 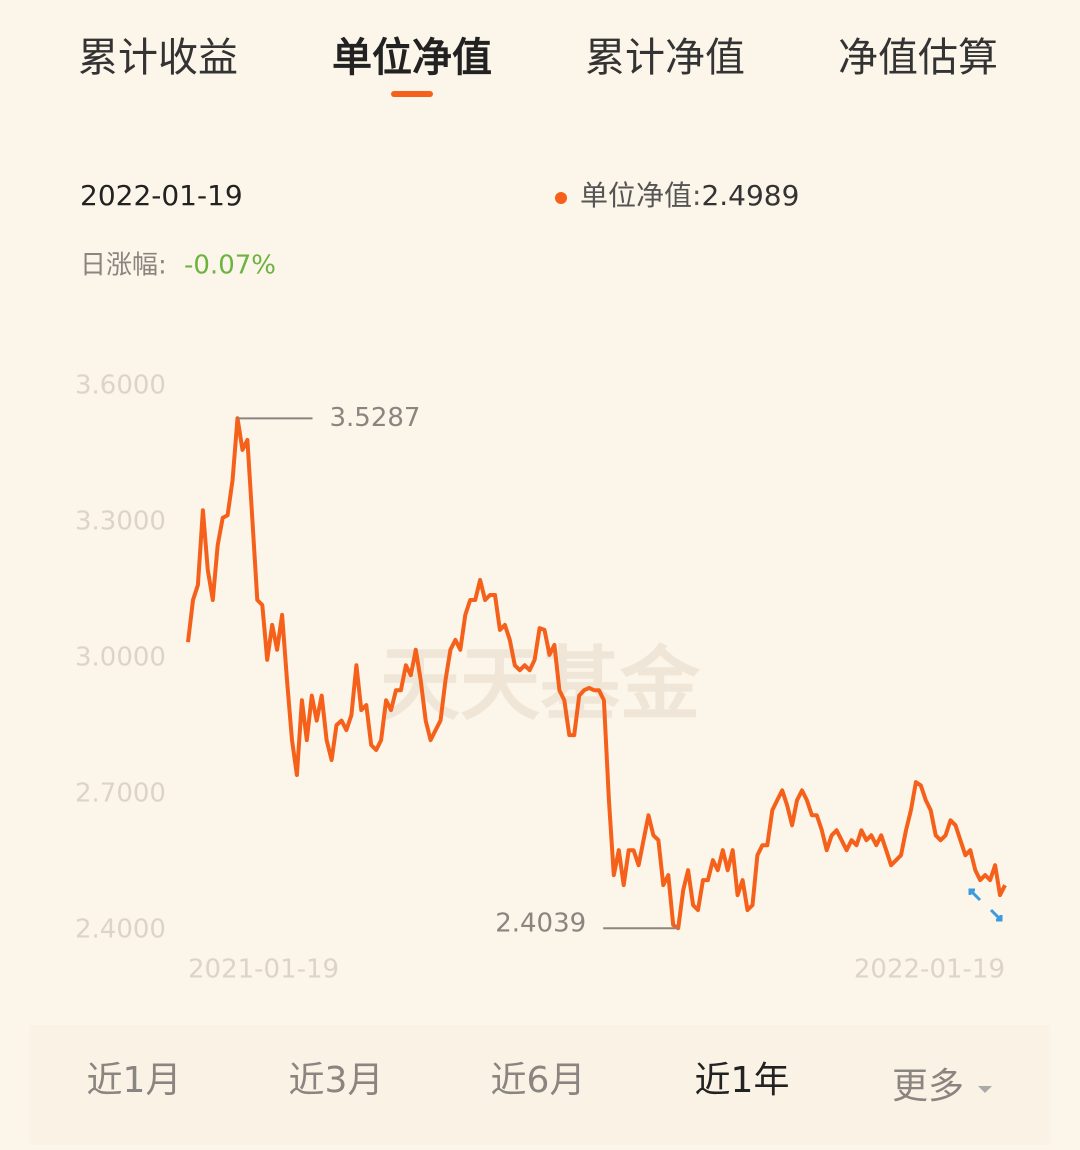 What do you see at coordinates (120, 522) in the screenshot?
I see `y-tick-label: 3.3000` at bounding box center [120, 522].